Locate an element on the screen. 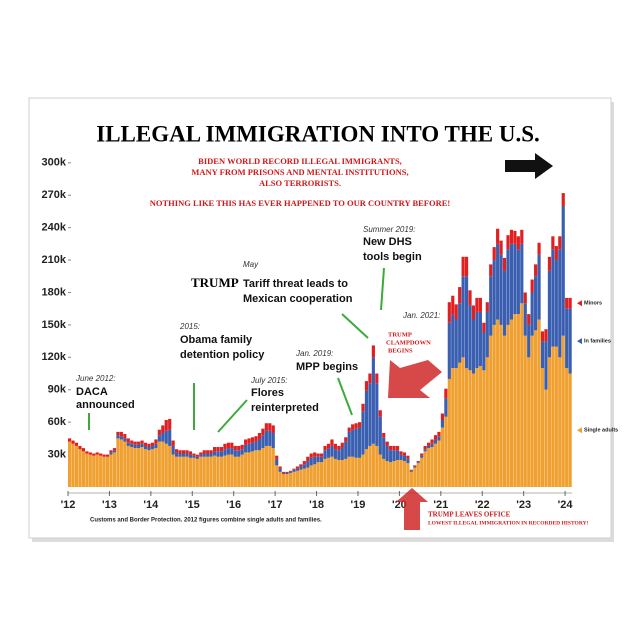 The height and width of the screenshot is (644, 644). legend-marker is located at coordinates (579, 341).